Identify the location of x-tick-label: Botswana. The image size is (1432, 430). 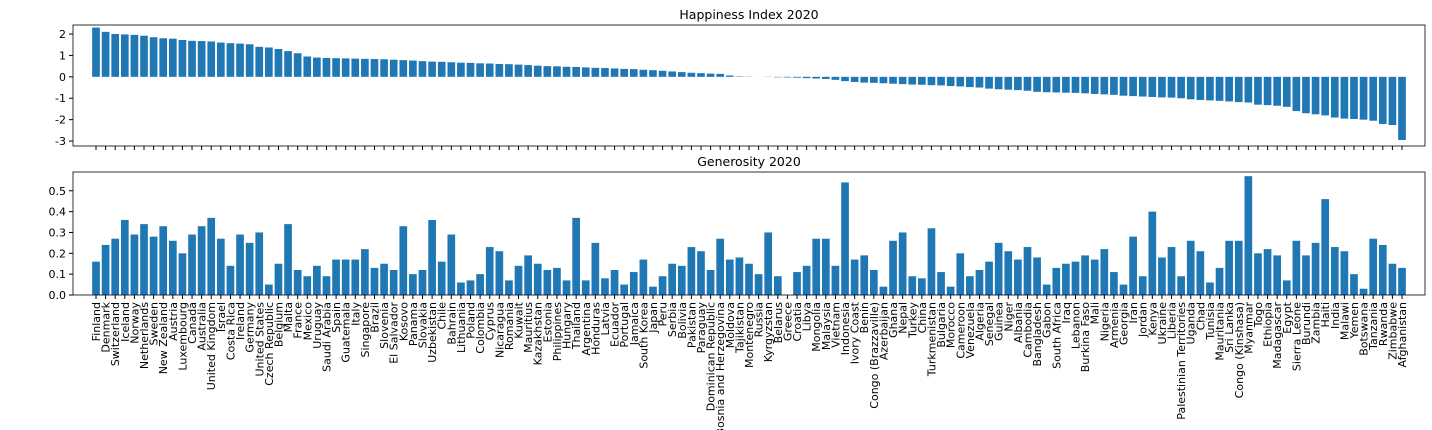
(1364, 329).